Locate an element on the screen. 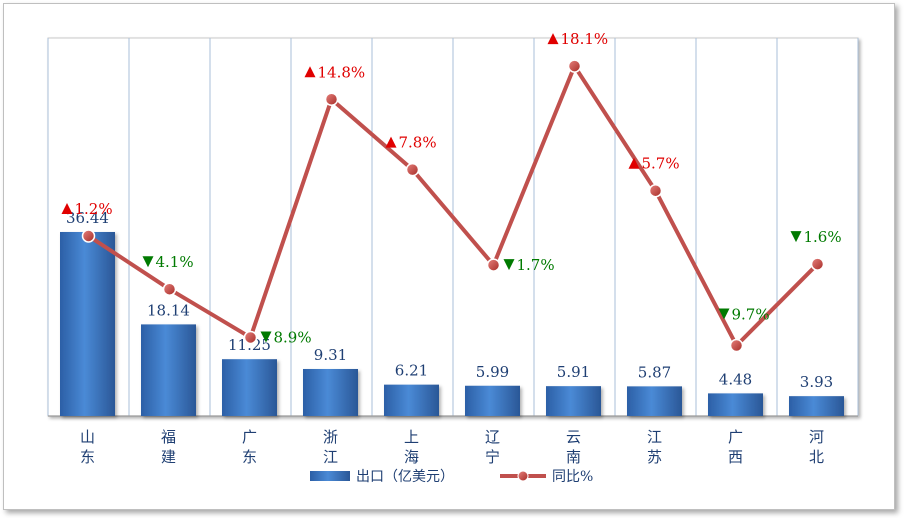 This screenshot has height=518, width=904. legend-item-line: 同比% is located at coordinates (546, 477).